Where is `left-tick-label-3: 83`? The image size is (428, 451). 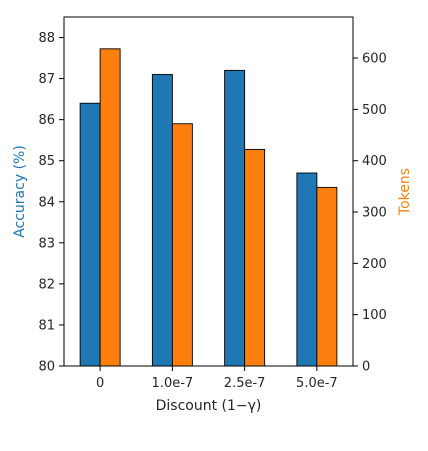
left-tick-label-3: 83 is located at coordinates (46, 243).